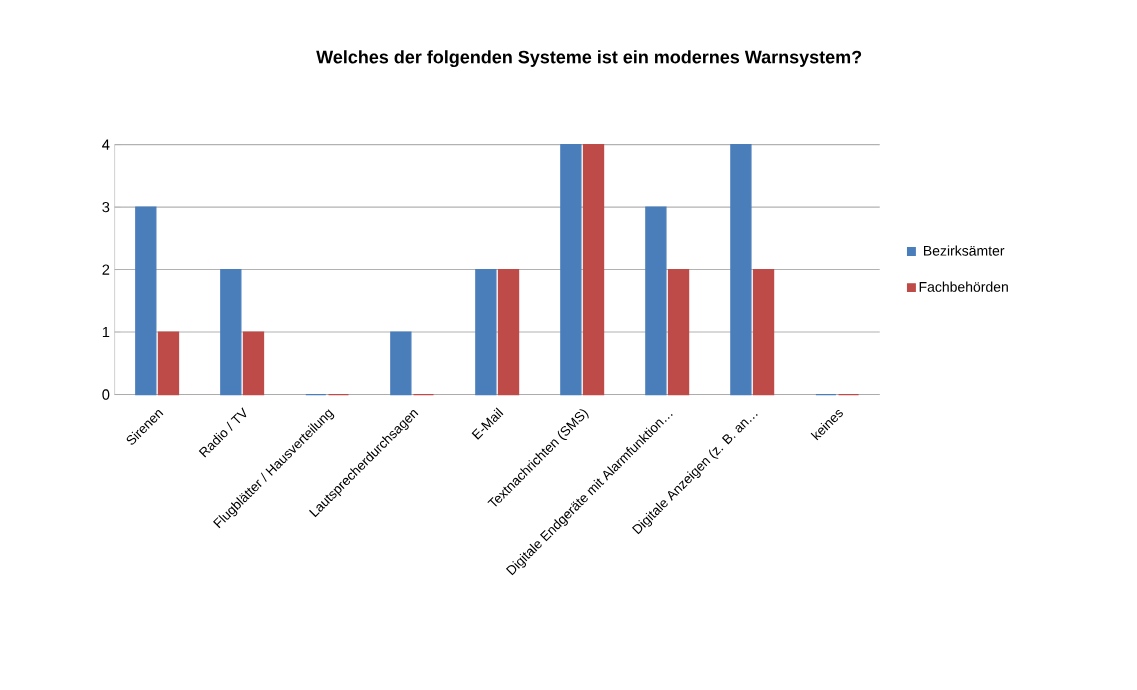  I want to click on y-tick-label: 0, so click(106, 394).